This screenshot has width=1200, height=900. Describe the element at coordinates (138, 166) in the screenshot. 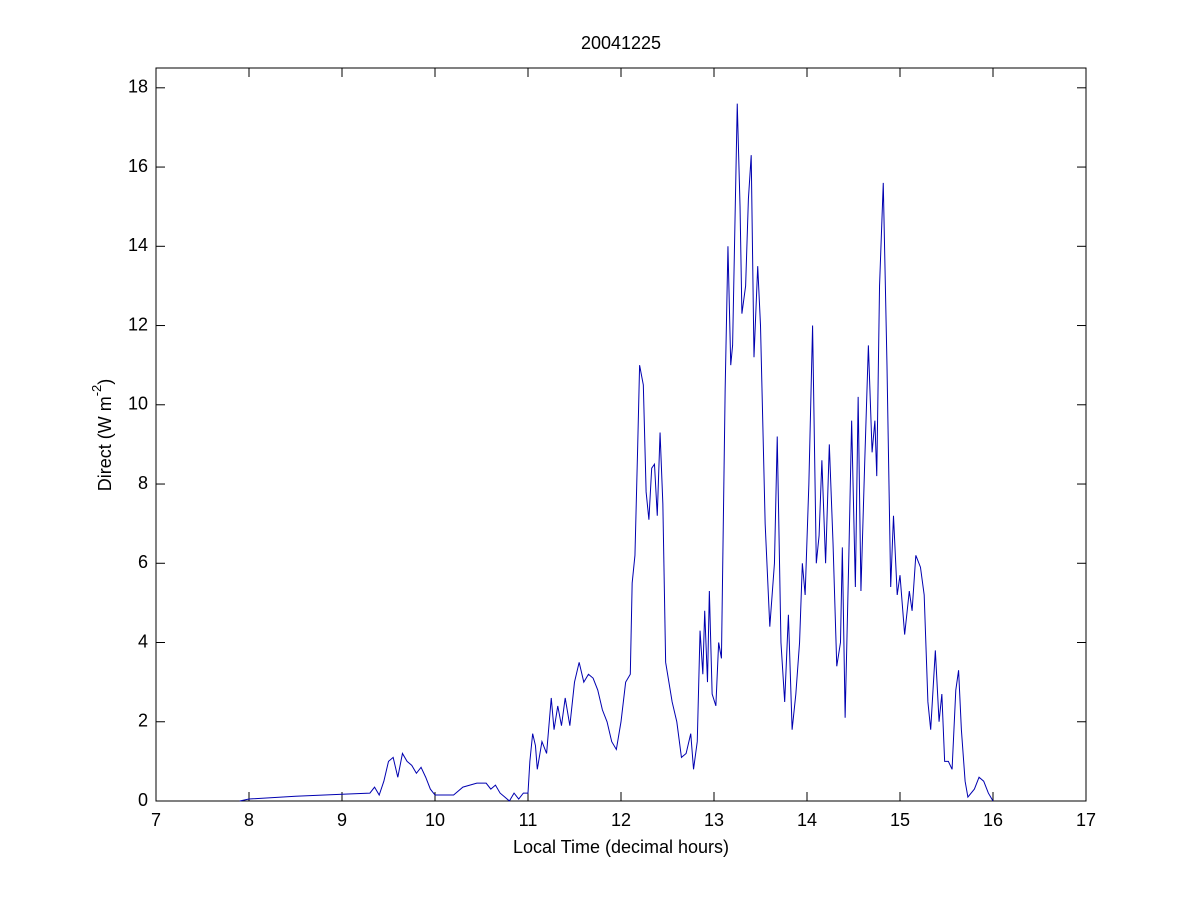

I see `y-tick-label: 16` at that location.